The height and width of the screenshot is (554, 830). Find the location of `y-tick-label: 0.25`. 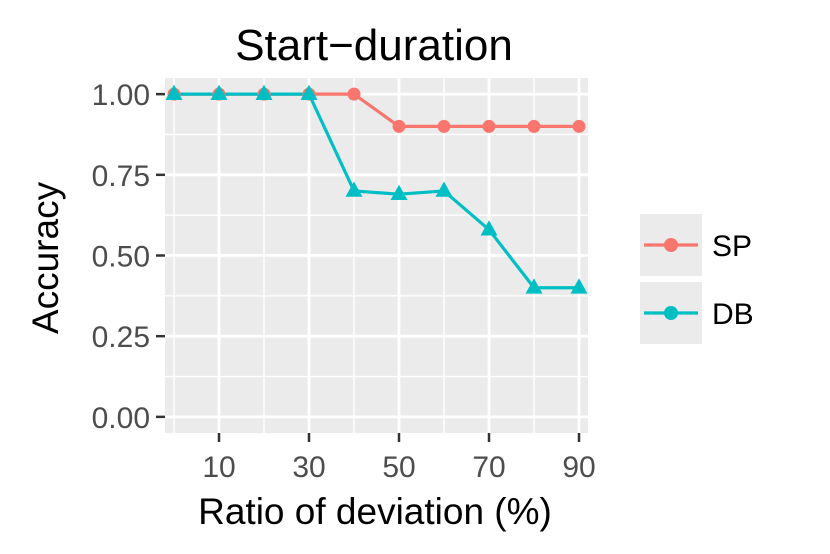

y-tick-label: 0.25 is located at coordinates (121, 337).